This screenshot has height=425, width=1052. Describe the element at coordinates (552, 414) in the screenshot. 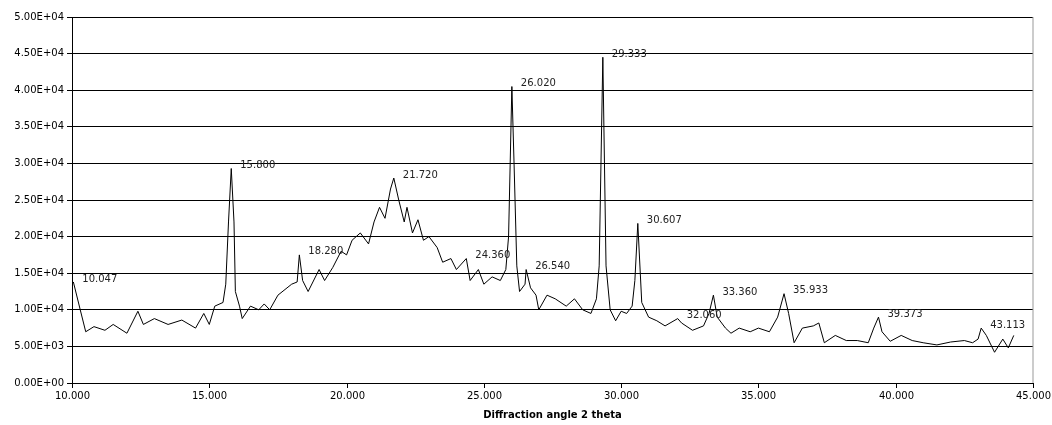

I see `x-axis-title: Diffraction angle 2 theta` at that location.